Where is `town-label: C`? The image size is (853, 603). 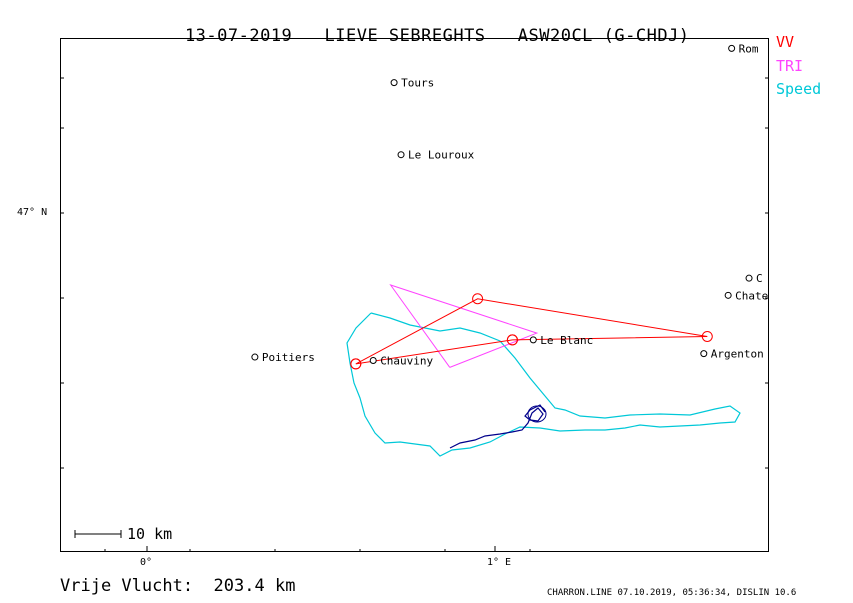
town-label: C is located at coordinates (759, 278).